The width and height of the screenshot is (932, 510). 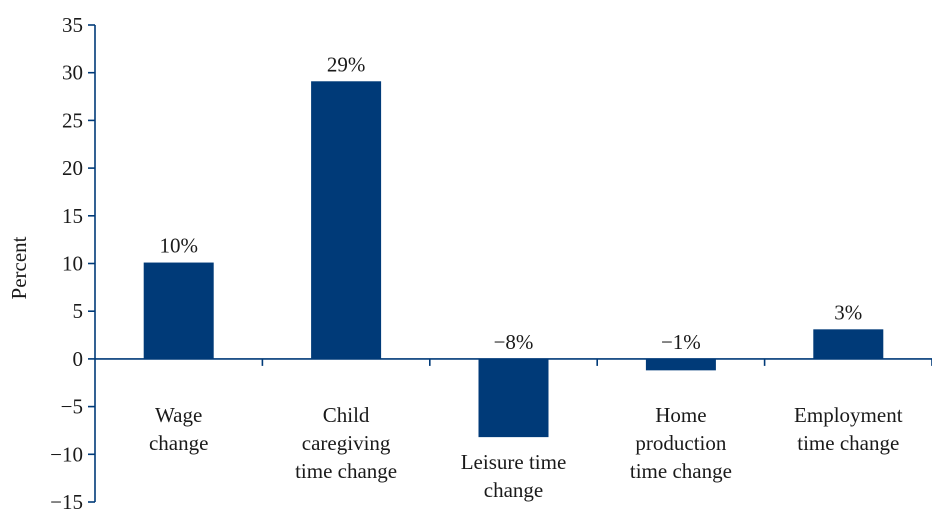 What do you see at coordinates (78, 311) in the screenshot?
I see `y-tick-label: 5` at bounding box center [78, 311].